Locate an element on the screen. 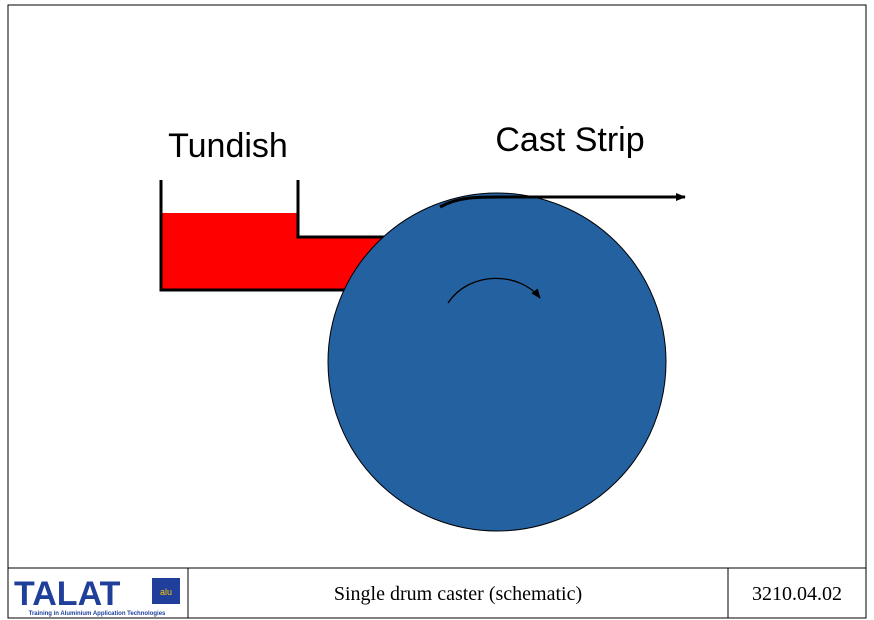 Image resolution: width=874 pixels, height=620 pixels. code: 3210.04.02 is located at coordinates (797, 594).